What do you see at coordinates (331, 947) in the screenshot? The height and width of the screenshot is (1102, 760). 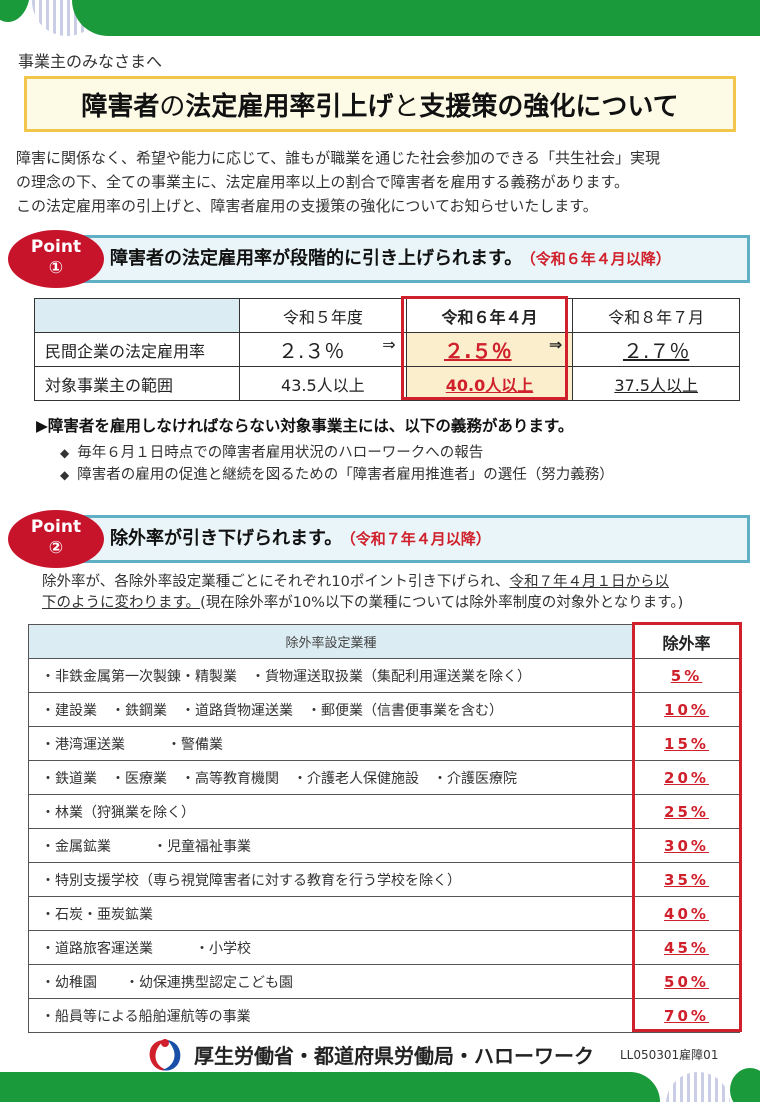 I see `industry-cell: ・道路旅客運送業 ・小学校` at bounding box center [331, 947].